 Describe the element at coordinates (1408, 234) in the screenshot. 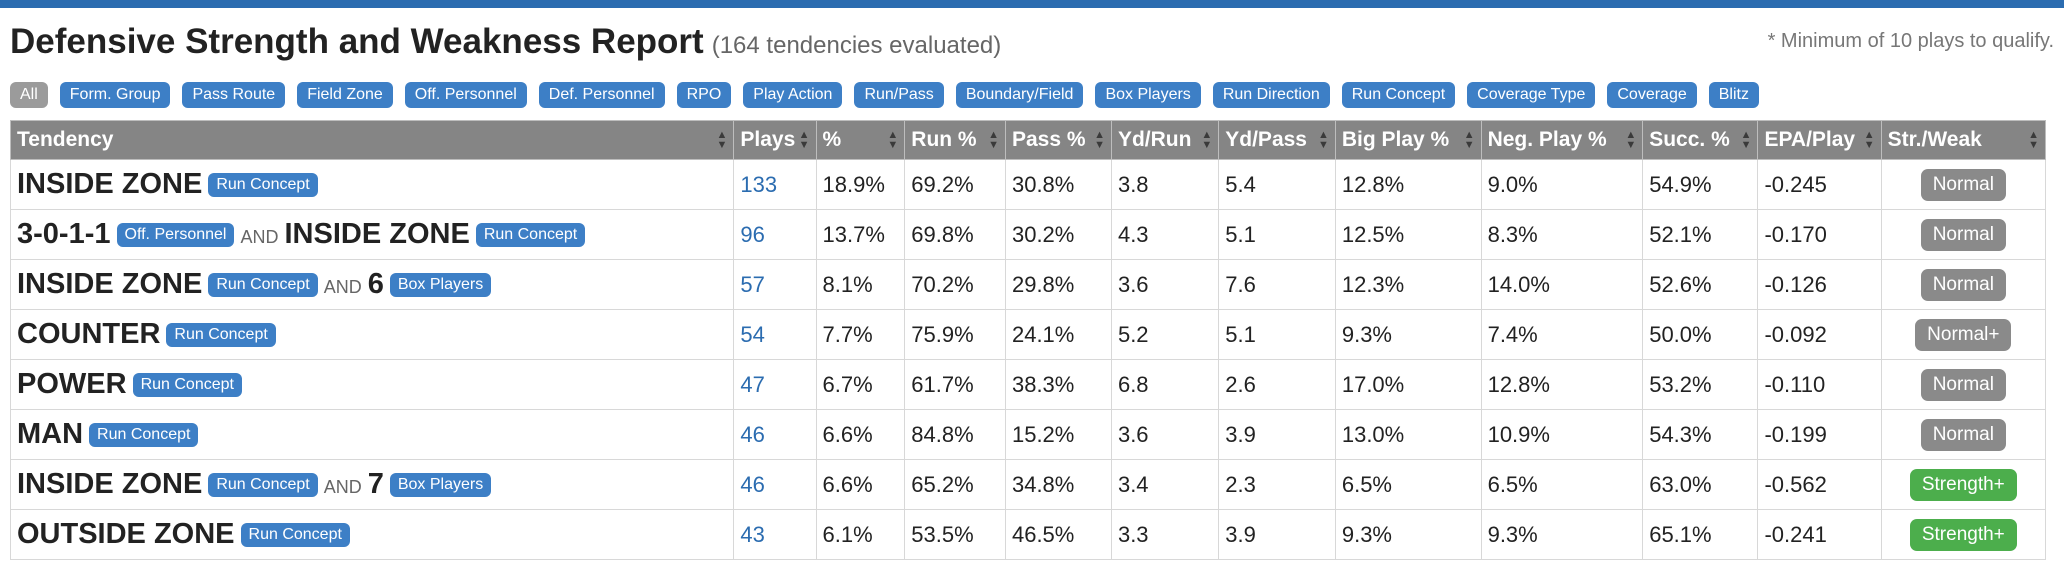

I see `cell-big: 12.5%` at that location.